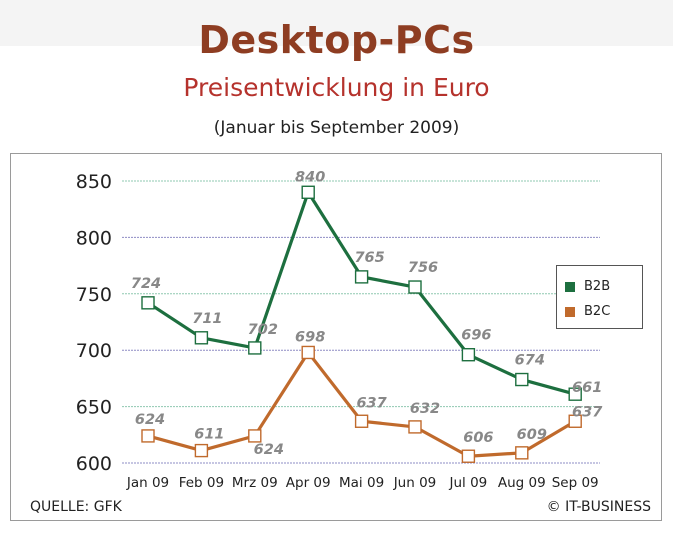  Describe the element at coordinates (94, 295) in the screenshot. I see `y-tick-label: 750` at that location.